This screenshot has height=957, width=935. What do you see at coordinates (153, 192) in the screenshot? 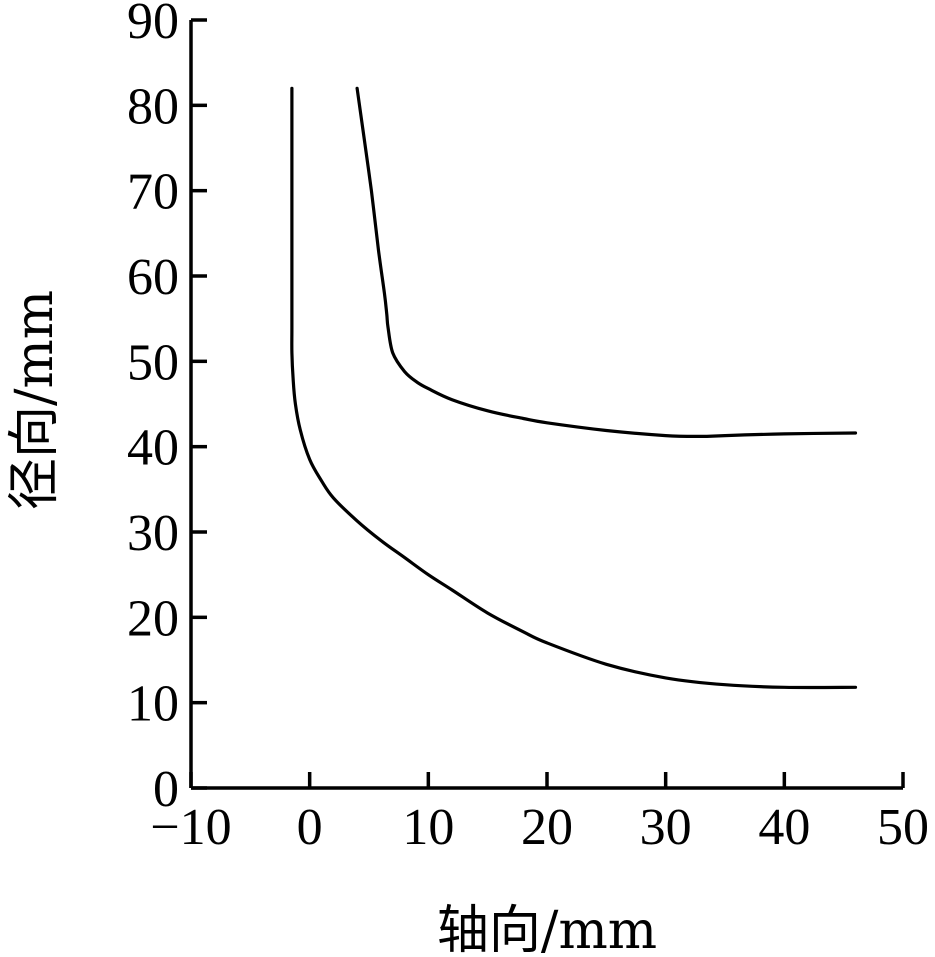
I see `y-tick-label: 70` at bounding box center [153, 192].